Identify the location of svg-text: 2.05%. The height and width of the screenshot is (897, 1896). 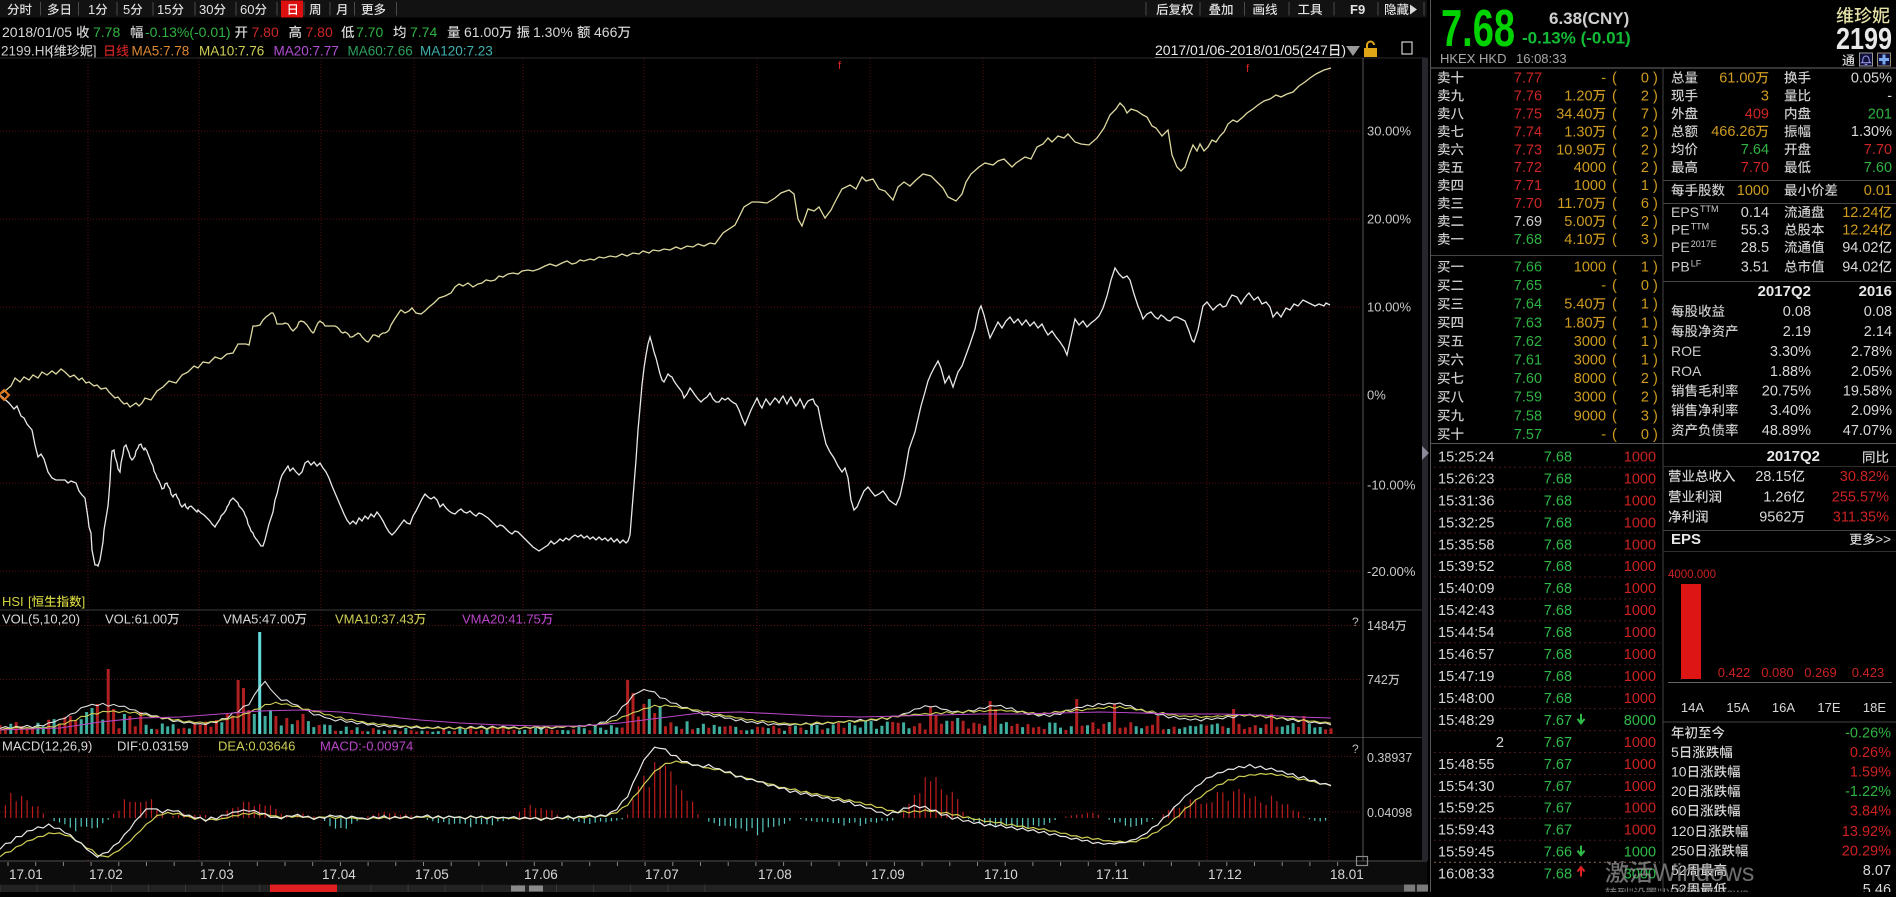
(1871, 372).